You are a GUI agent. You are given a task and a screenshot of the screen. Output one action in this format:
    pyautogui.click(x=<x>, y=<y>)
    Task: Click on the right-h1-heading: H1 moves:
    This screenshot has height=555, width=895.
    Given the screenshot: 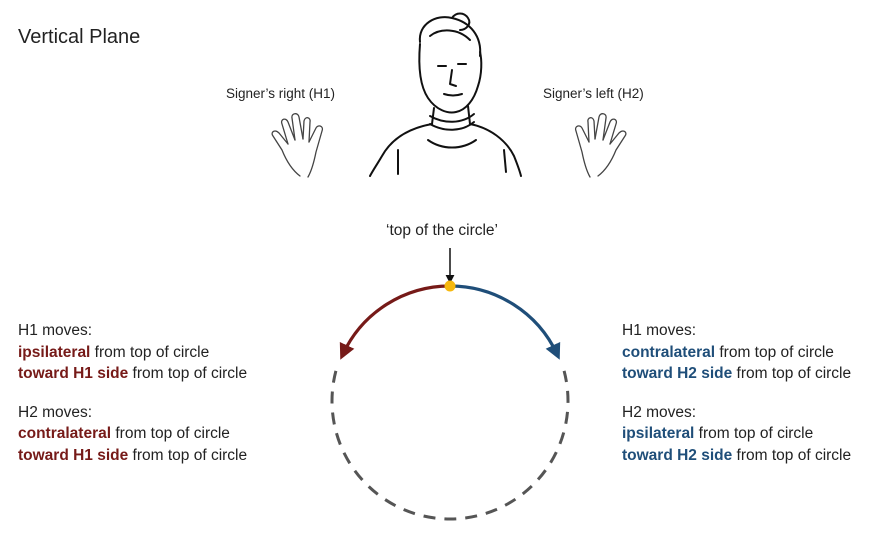 What is the action you would take?
    pyautogui.click(x=659, y=330)
    